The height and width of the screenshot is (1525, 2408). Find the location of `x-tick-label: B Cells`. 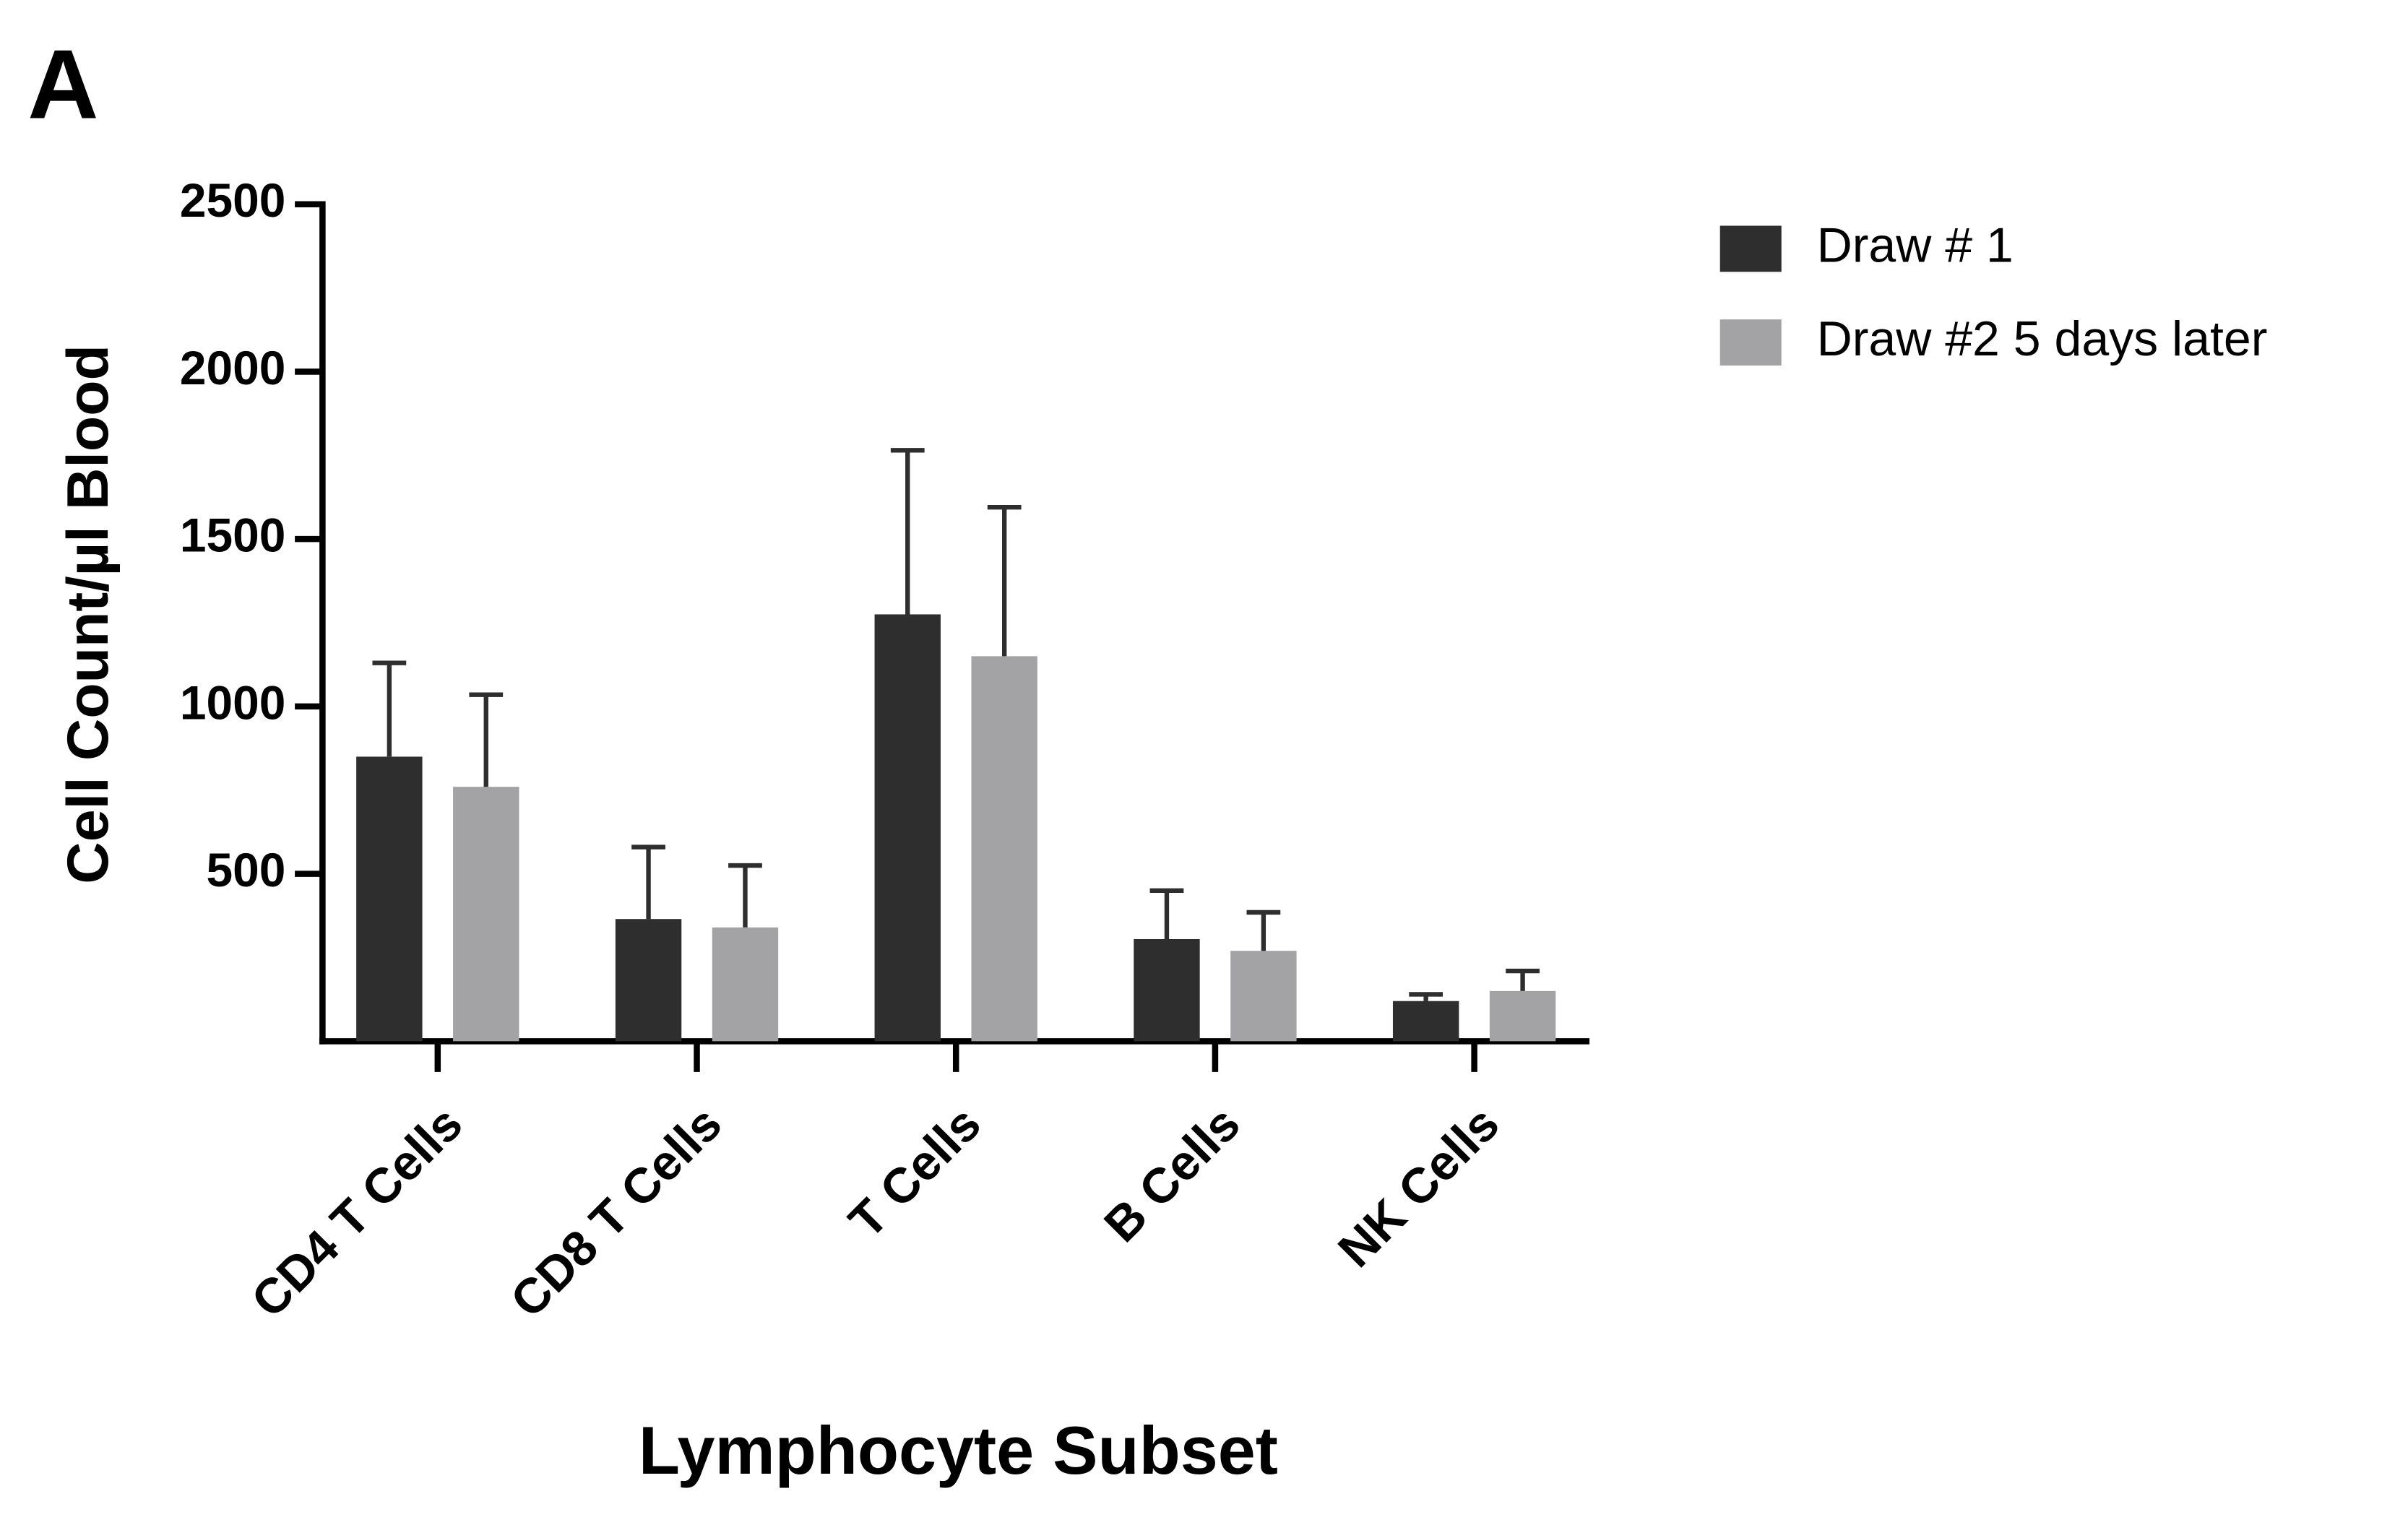

x-tick-label: B Cells is located at coordinates (1172, 1174).